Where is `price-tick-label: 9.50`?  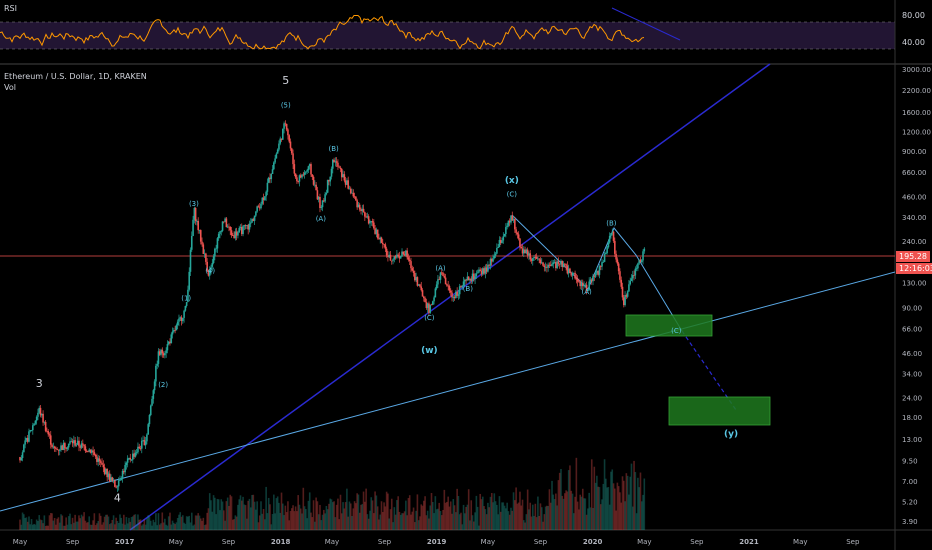
price-tick-label: 9.50 is located at coordinates (910, 461).